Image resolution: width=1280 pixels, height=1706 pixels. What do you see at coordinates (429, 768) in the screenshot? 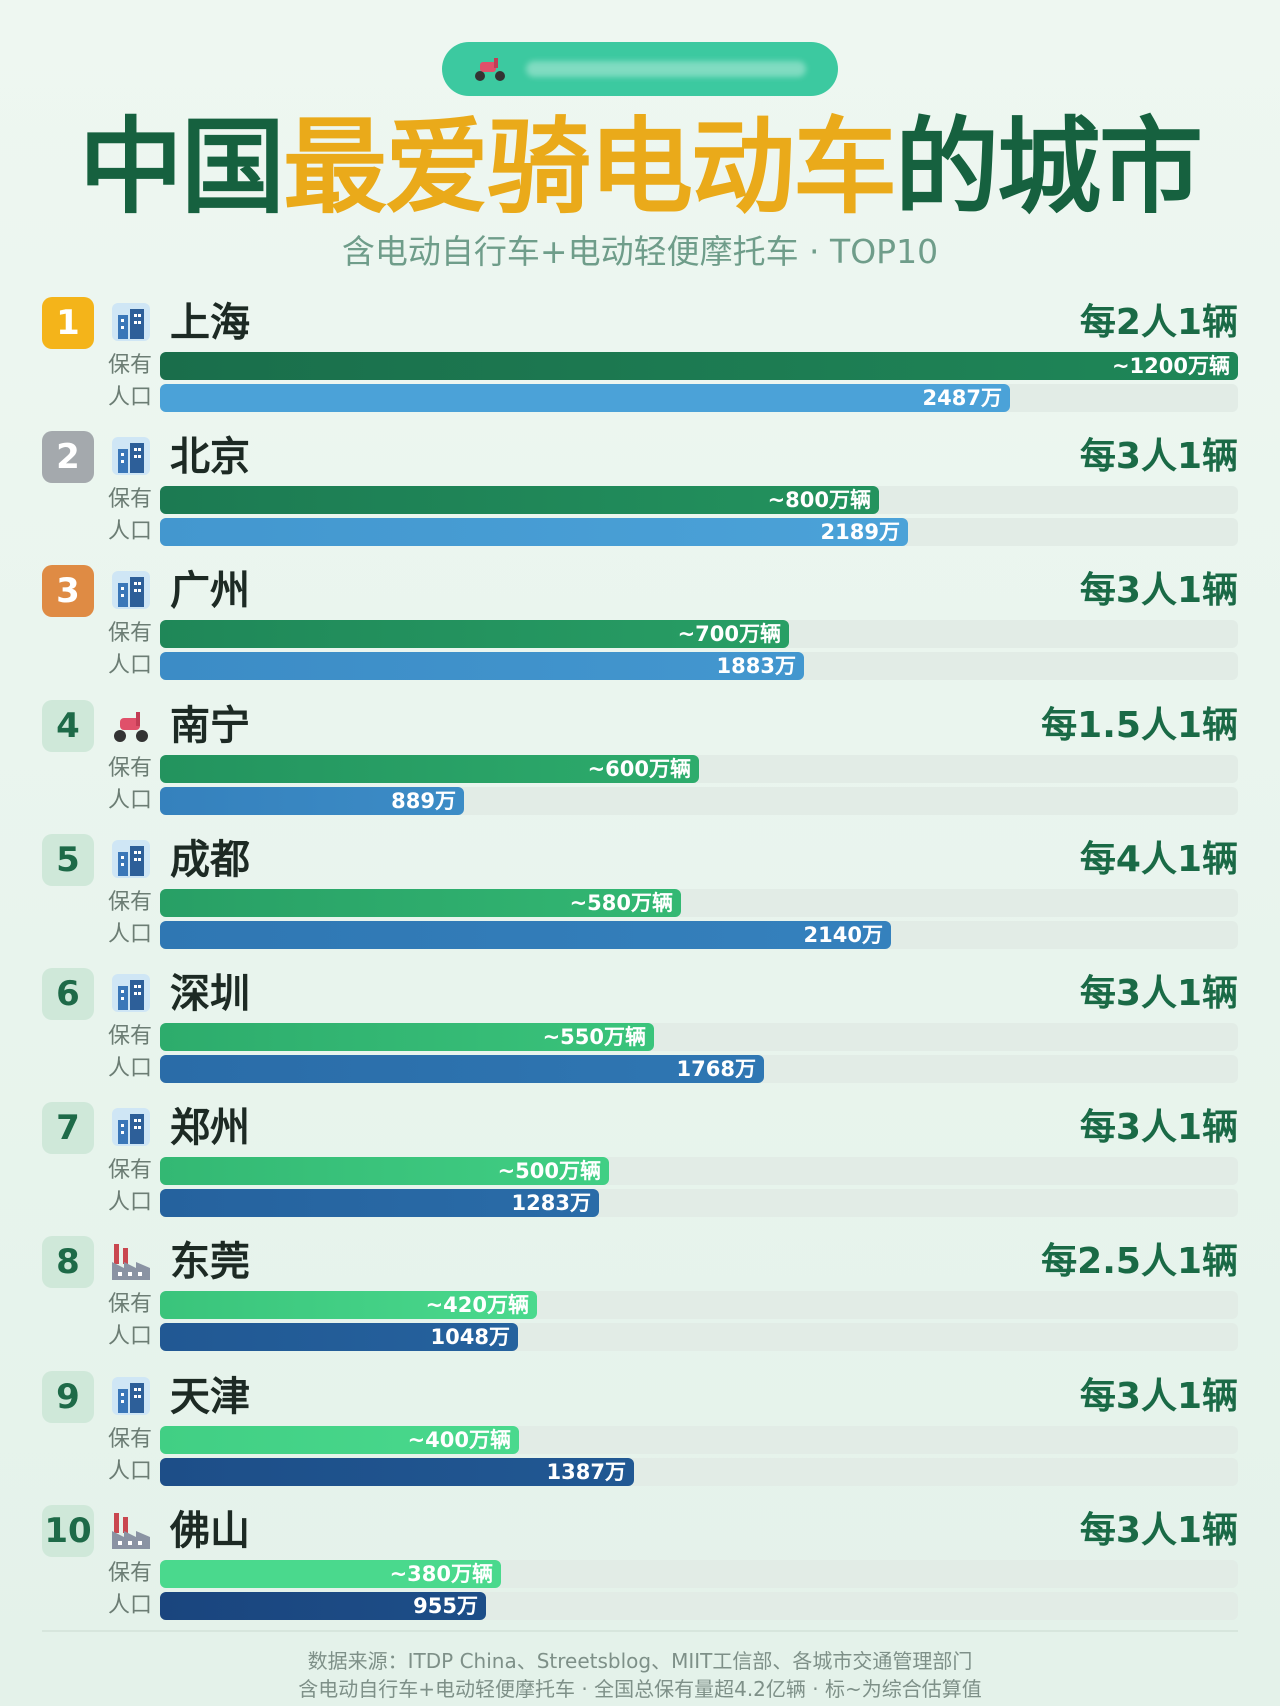
I see `owned-bar: ~600万辆` at bounding box center [429, 768].